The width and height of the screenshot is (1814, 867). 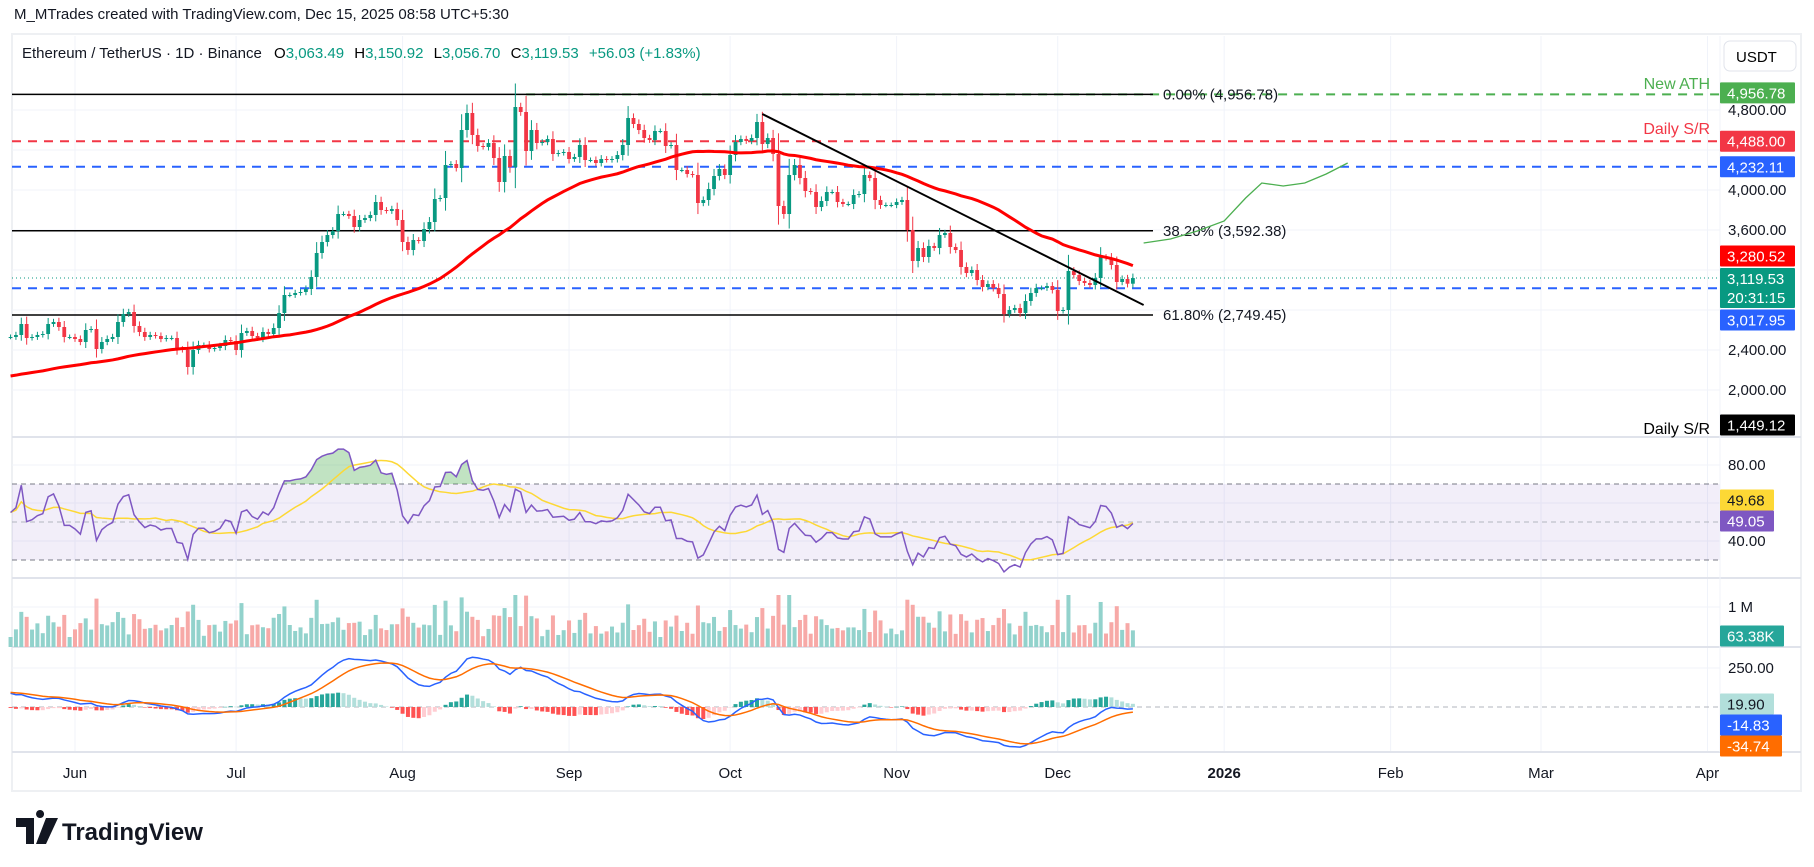 What do you see at coordinates (516, 53) in the screenshot?
I see `close-label: C` at bounding box center [516, 53].